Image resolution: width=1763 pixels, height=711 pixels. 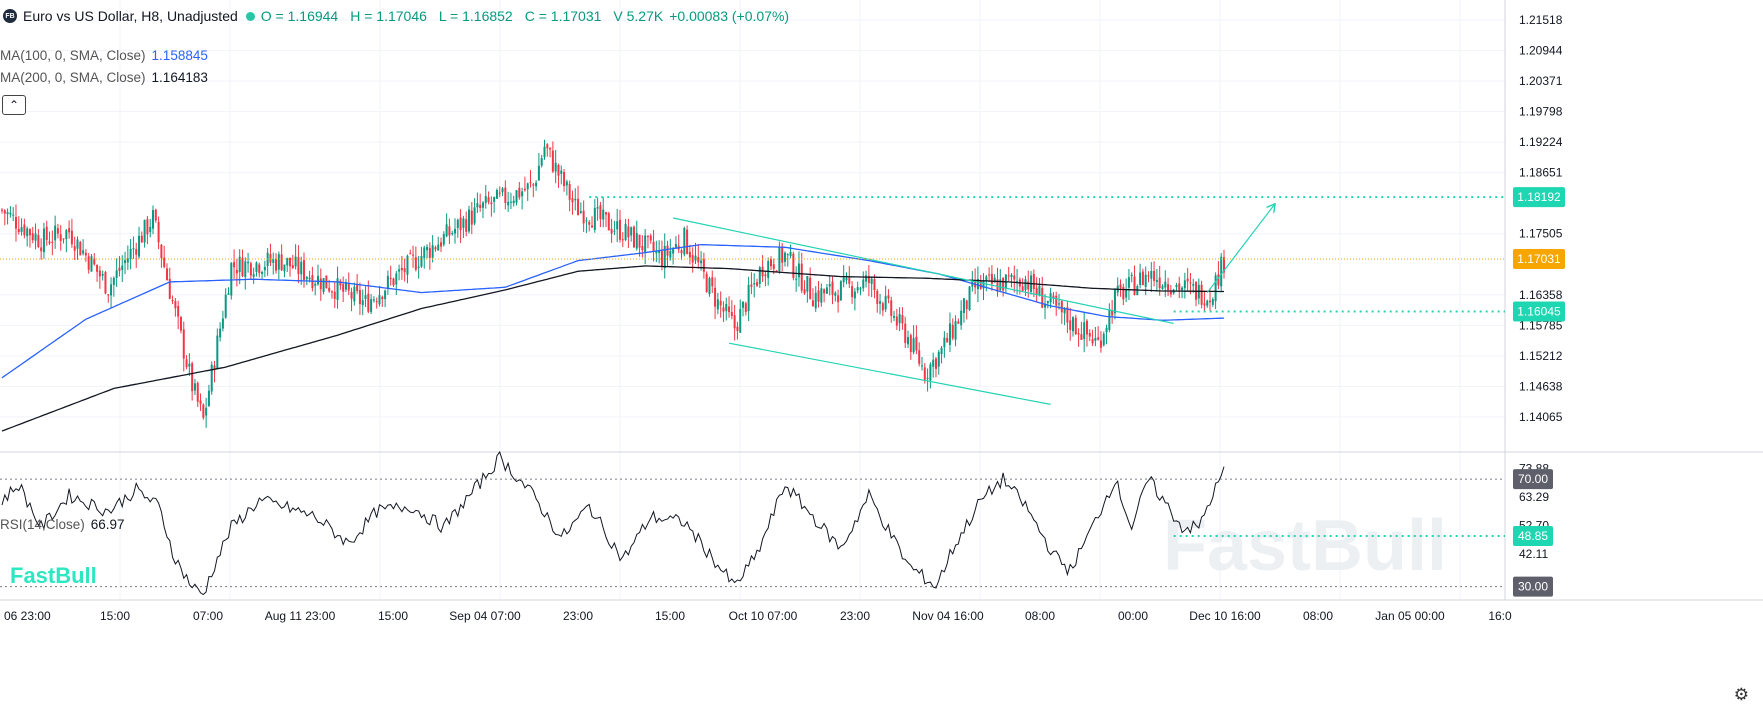 I want to click on ma100-legend: MA(100, 0, SMA, Close) 1.158845, so click(x=107, y=55).